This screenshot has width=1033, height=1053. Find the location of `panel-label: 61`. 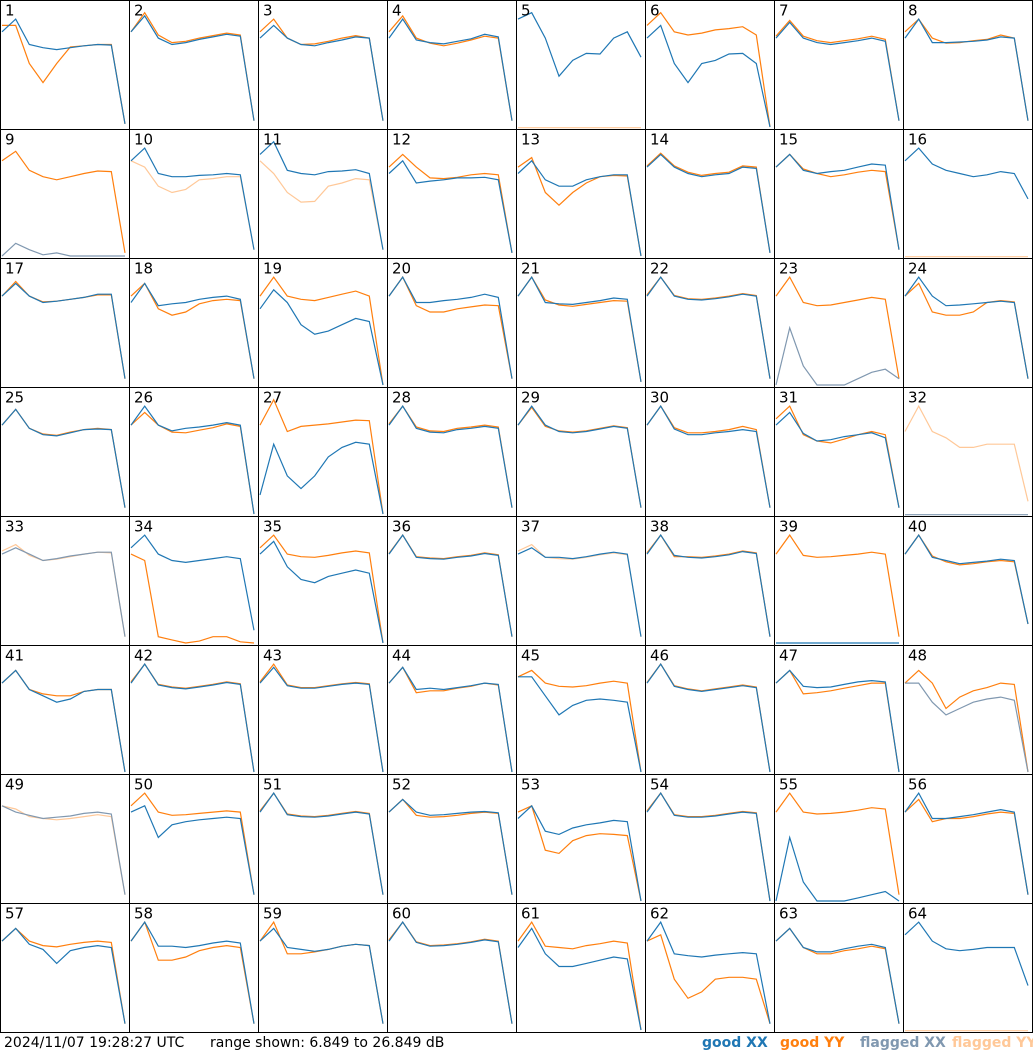

panel-label: 61 is located at coordinates (530, 914).